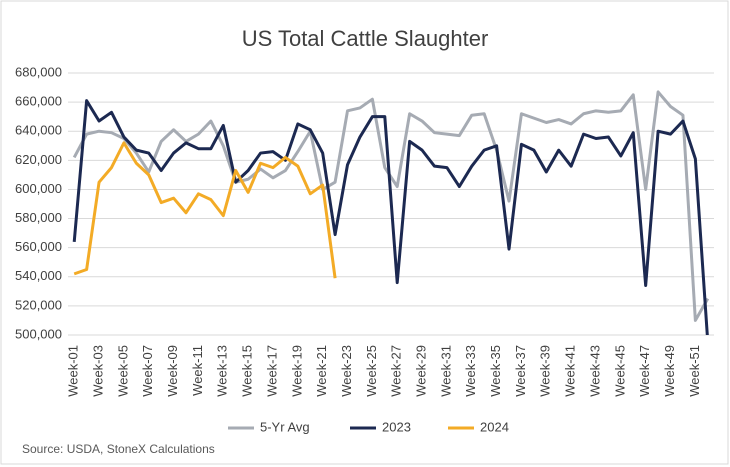 This screenshot has height=467, width=730. What do you see at coordinates (570, 371) in the screenshot?
I see `x-tick-label: Week-41` at bounding box center [570, 371].